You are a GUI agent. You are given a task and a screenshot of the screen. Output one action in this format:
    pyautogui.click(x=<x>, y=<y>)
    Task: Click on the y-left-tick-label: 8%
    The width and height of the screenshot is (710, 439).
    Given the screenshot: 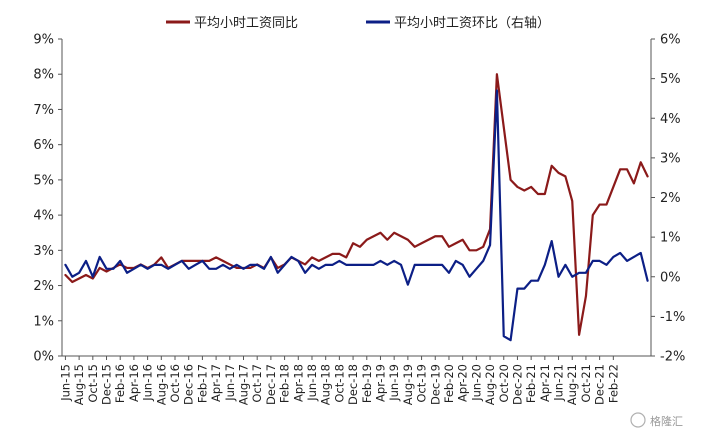 What is the action you would take?
    pyautogui.click(x=43, y=75)
    